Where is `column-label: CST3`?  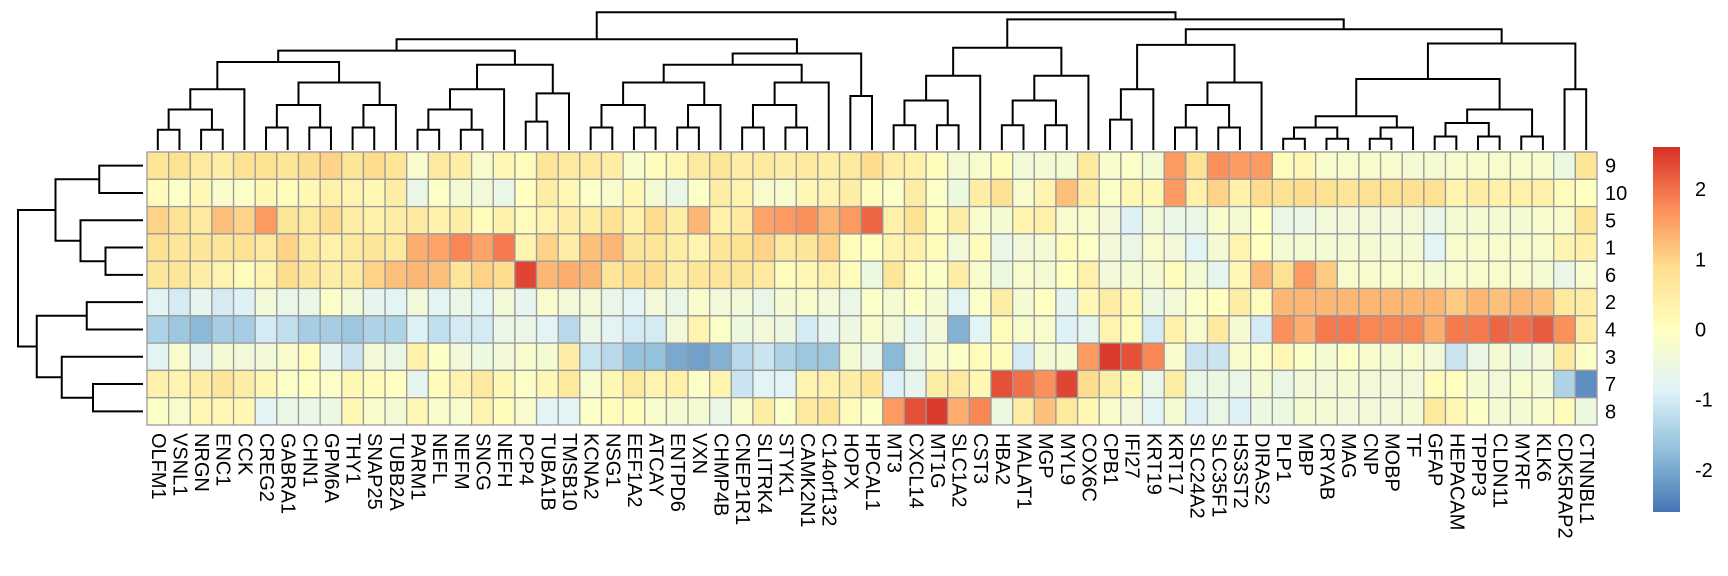 column-label: CST3 is located at coordinates (980, 458).